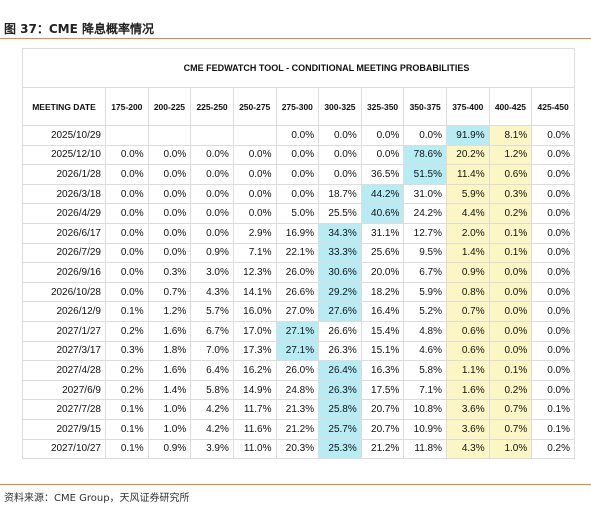 The height and width of the screenshot is (514, 591). What do you see at coordinates (340, 272) in the screenshot?
I see `probability-cell: 30.6%` at bounding box center [340, 272].